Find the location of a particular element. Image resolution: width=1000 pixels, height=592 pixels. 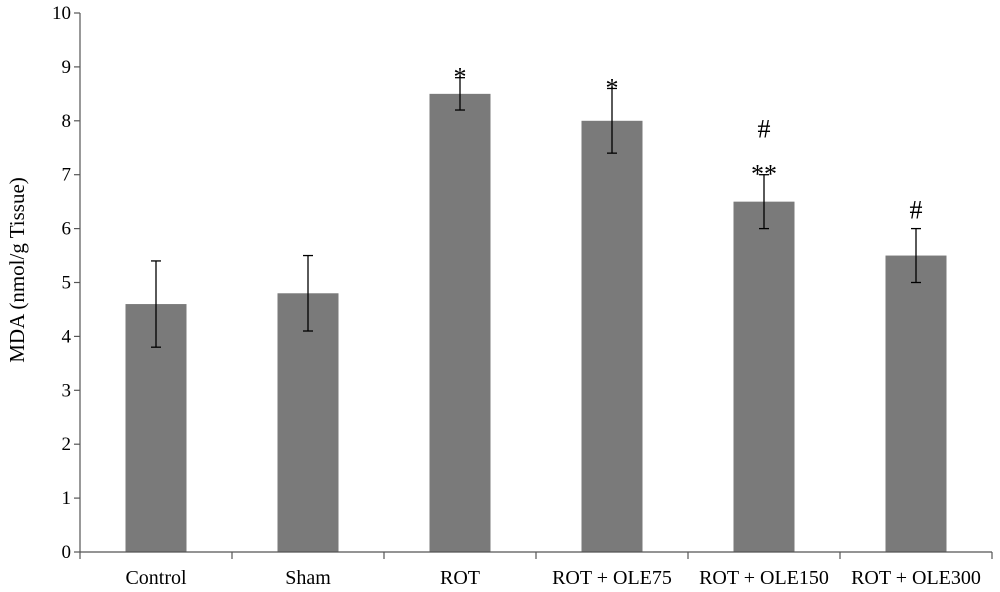

significance-marker: ** is located at coordinates (764, 174).